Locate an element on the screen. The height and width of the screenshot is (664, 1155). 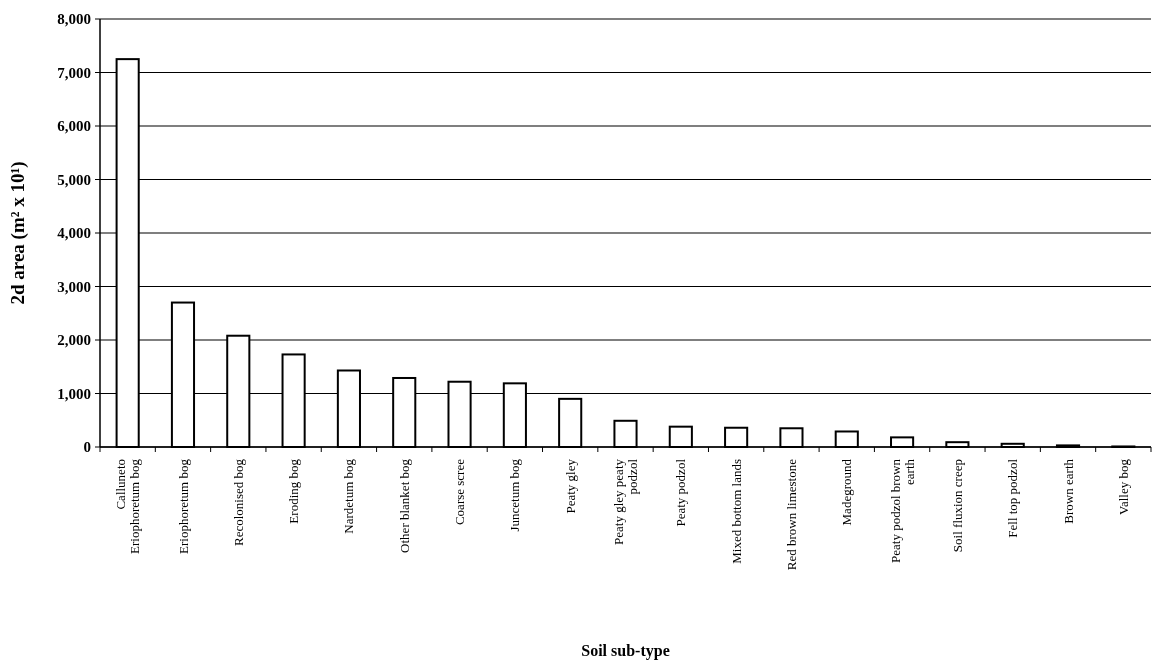
y-tick-label: 8,000 is located at coordinates (74, 19).